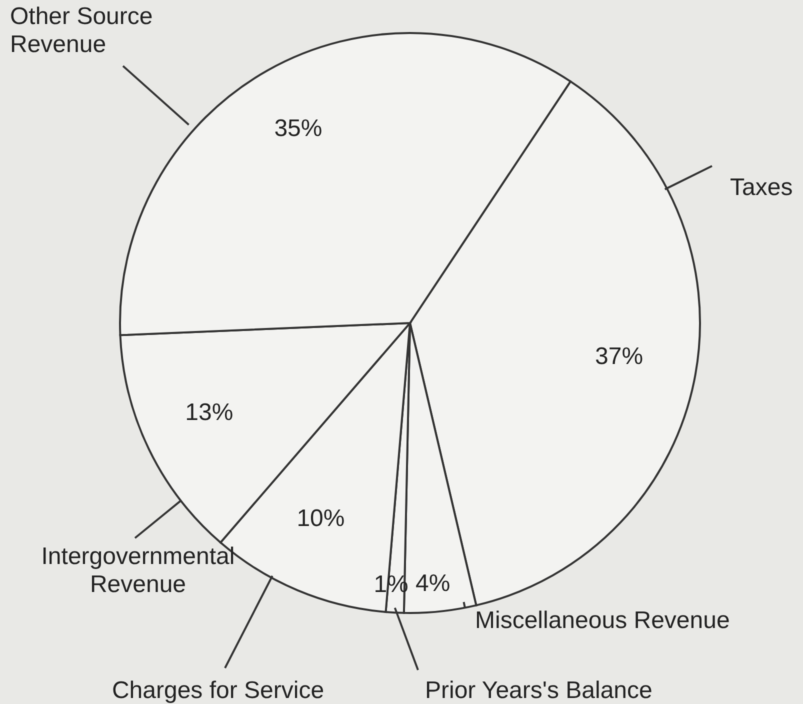 The image size is (803, 704). I want to click on data-label: 13%, so click(209, 412).